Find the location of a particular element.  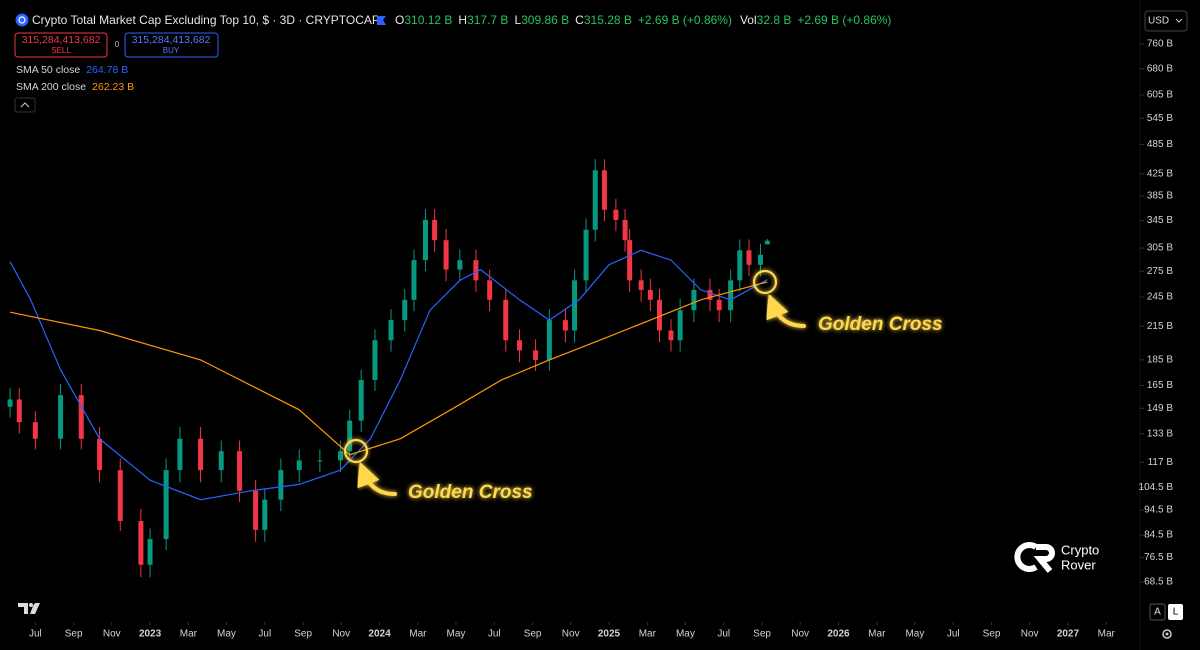

ohlc-key: C is located at coordinates (579, 20).